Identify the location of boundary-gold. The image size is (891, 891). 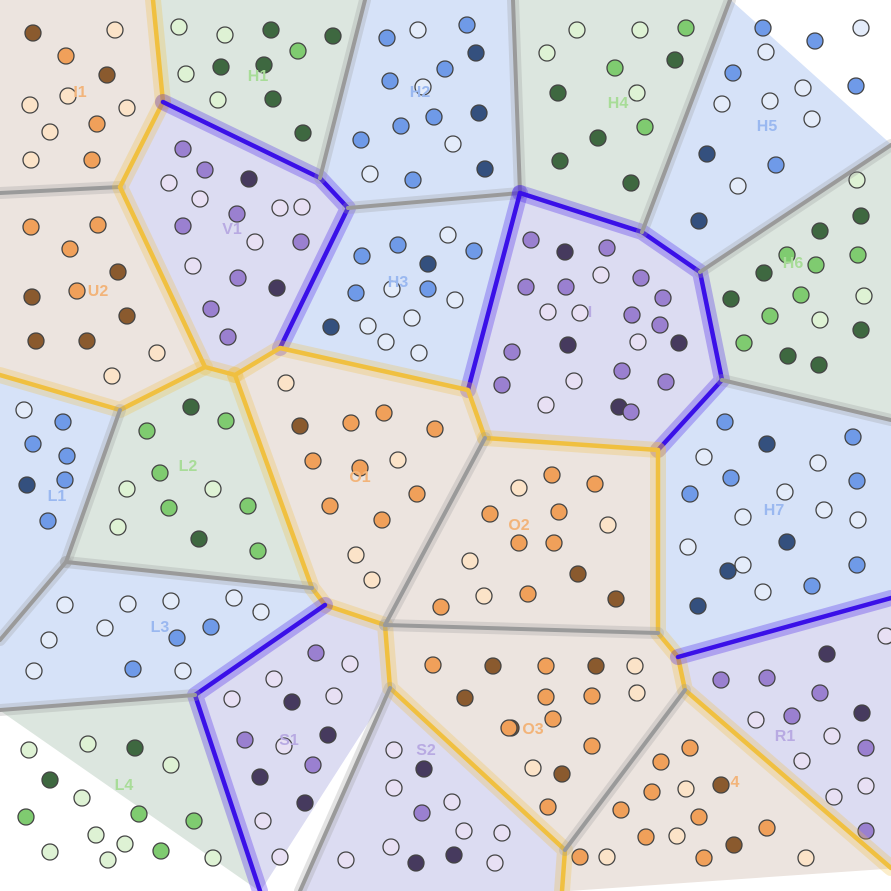
(360, 393).